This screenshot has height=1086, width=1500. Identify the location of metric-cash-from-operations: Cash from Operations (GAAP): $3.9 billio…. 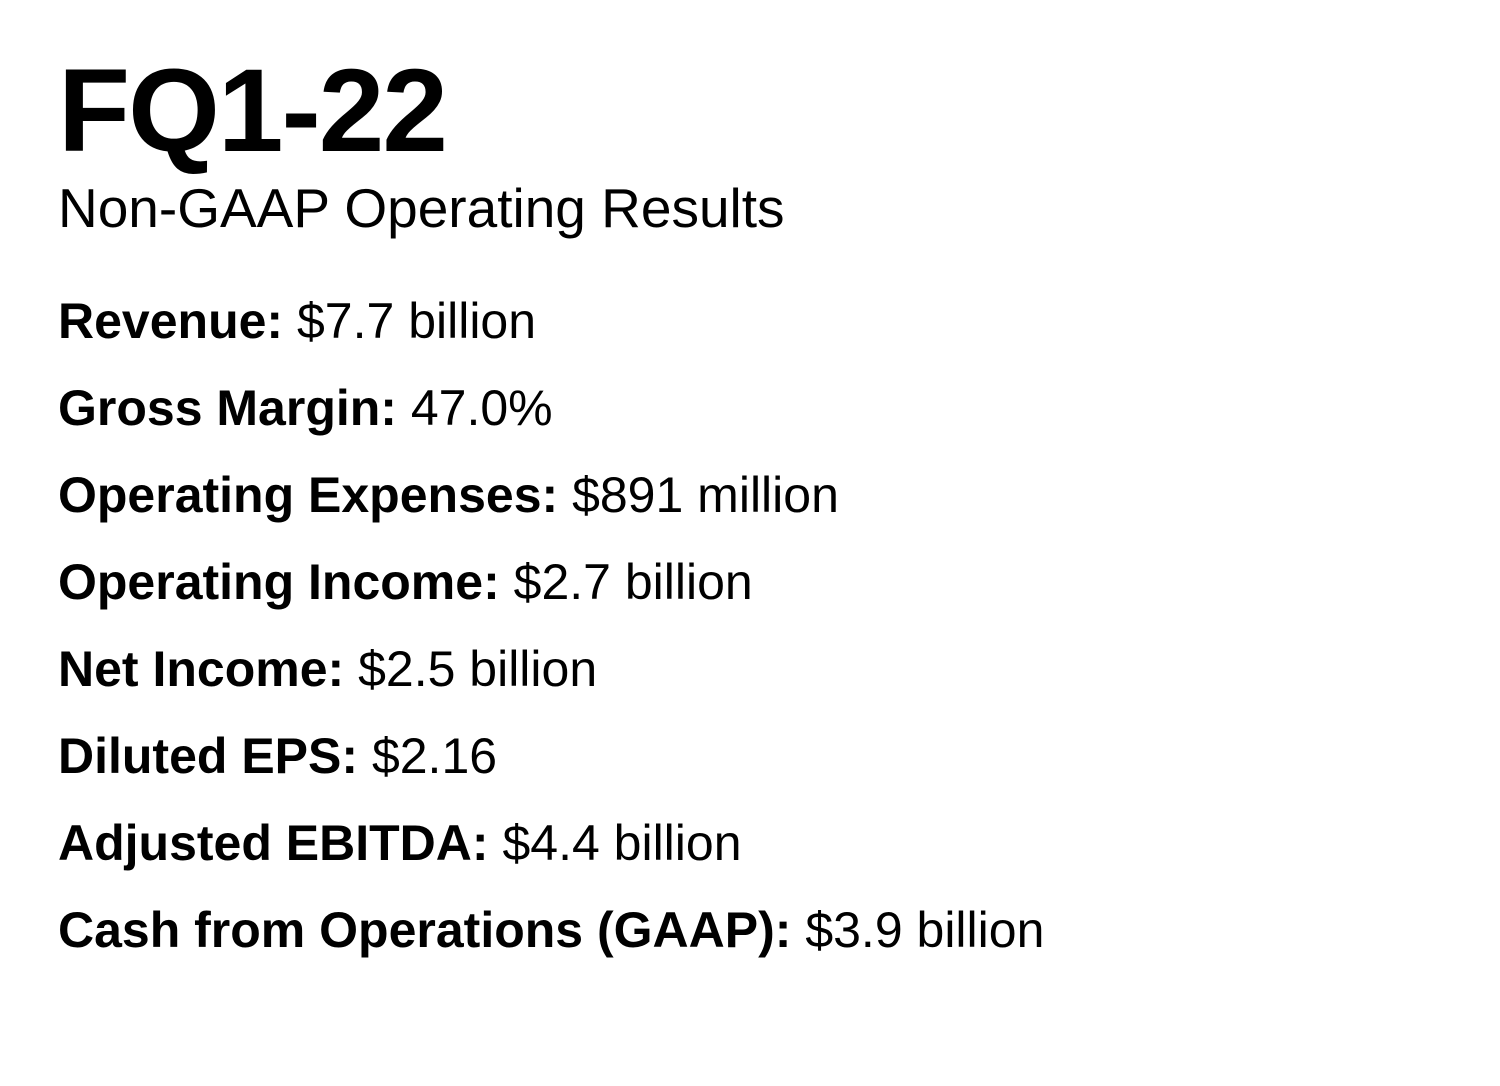
(551, 944).